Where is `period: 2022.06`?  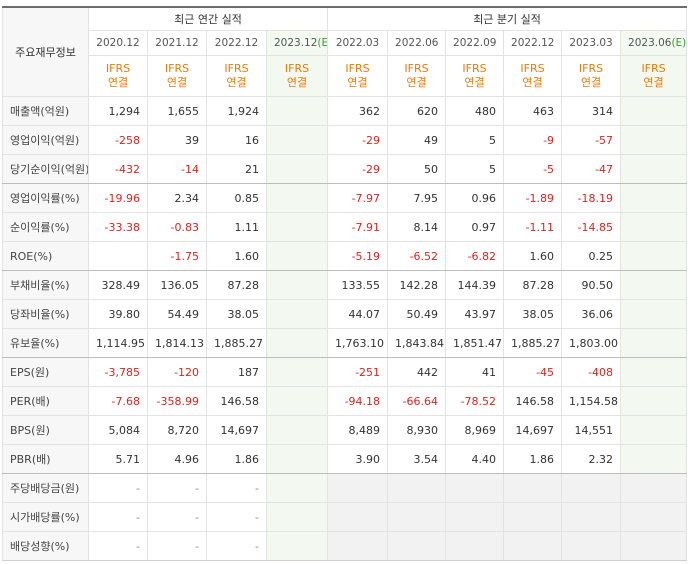 period: 2022.06 is located at coordinates (417, 43).